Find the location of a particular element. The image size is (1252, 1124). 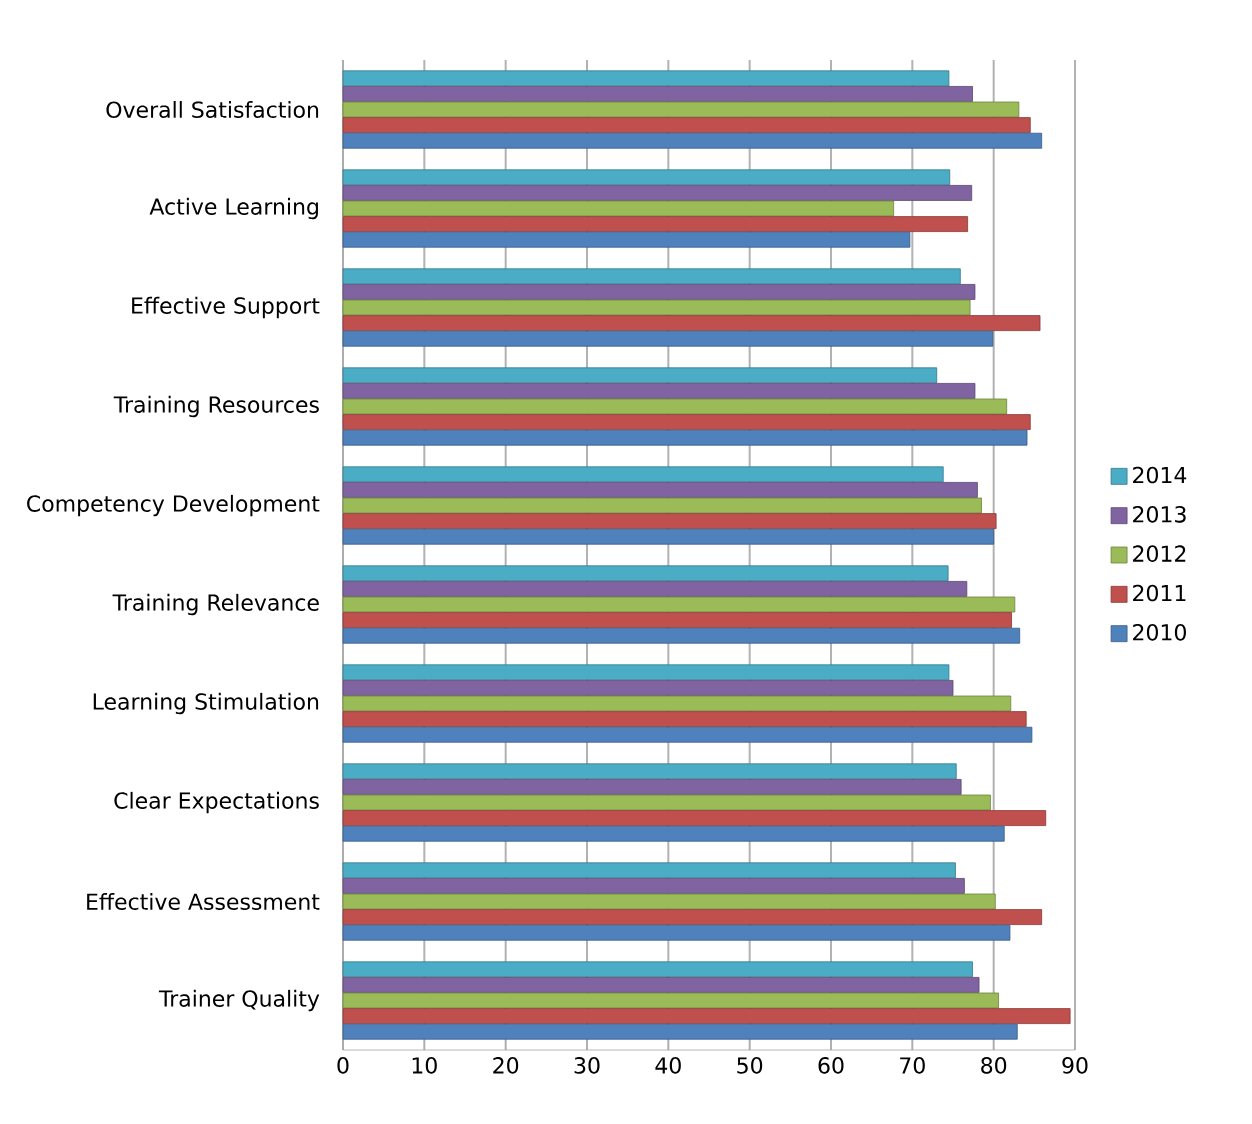

y-tick-label: Effective Assessment is located at coordinates (203, 902).